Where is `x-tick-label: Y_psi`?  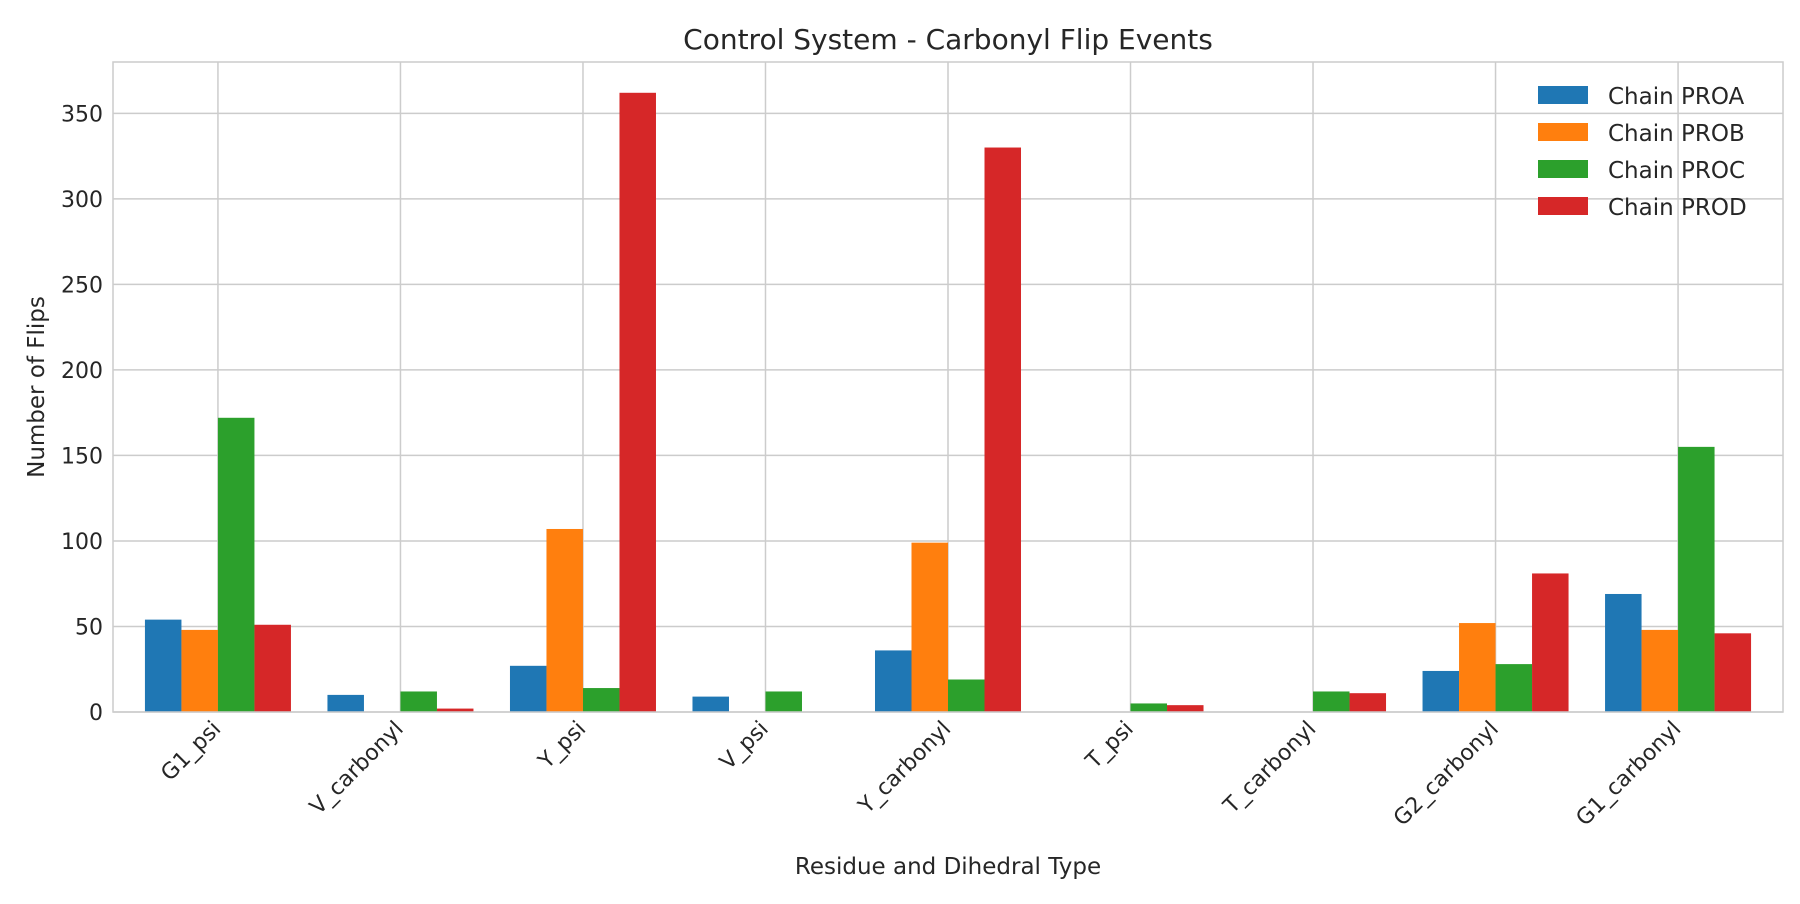
x-tick-label: Y_psi is located at coordinates (562, 746).